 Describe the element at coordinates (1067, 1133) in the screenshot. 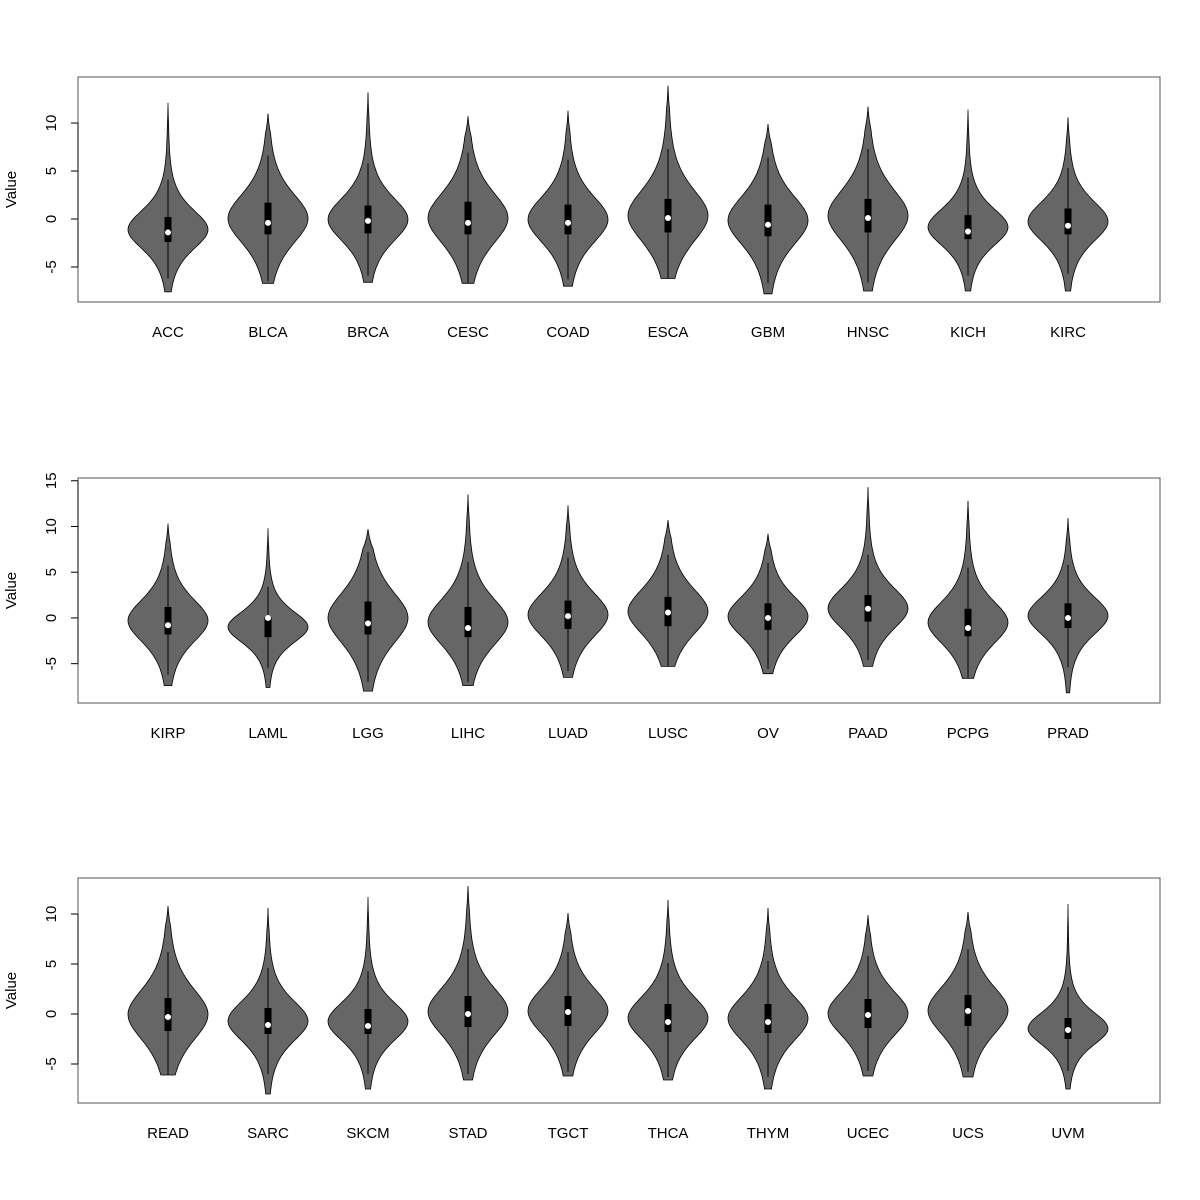

I see `x-tick-label: UVM` at that location.